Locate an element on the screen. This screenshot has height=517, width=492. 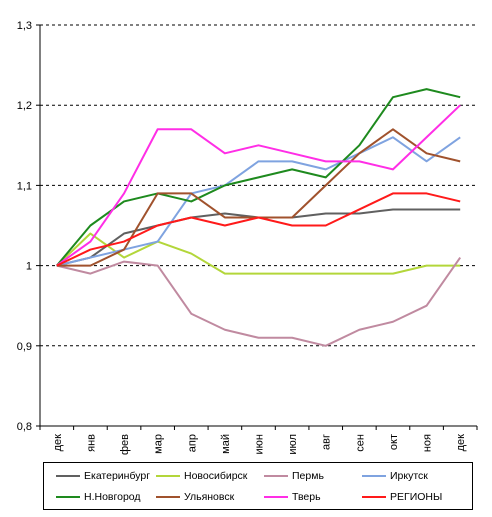
x-tick-labels: дек янв фев мар апр май июн июл авг сен окт ноя дек is located at coordinates (259, 444).